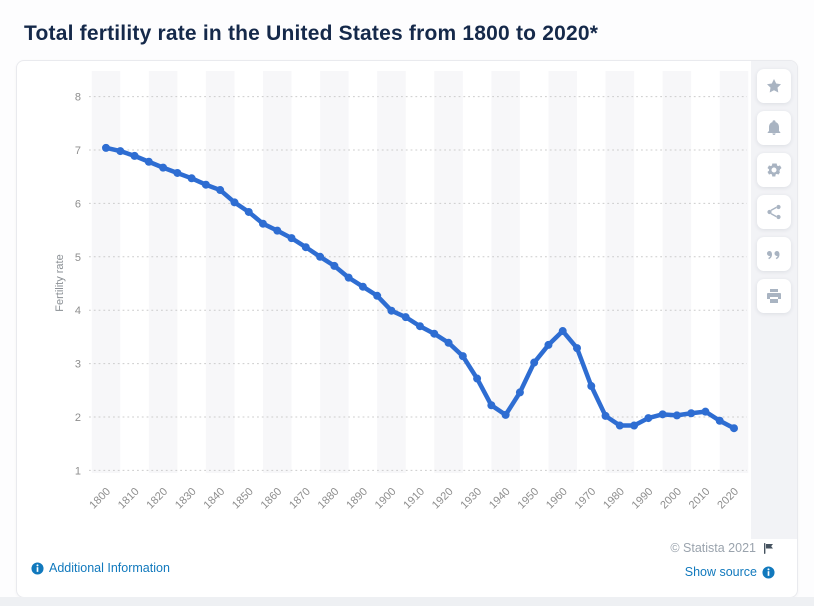 The image size is (814, 606). What do you see at coordinates (329, 499) in the screenshot?
I see `x-tick-label: 1880` at bounding box center [329, 499].